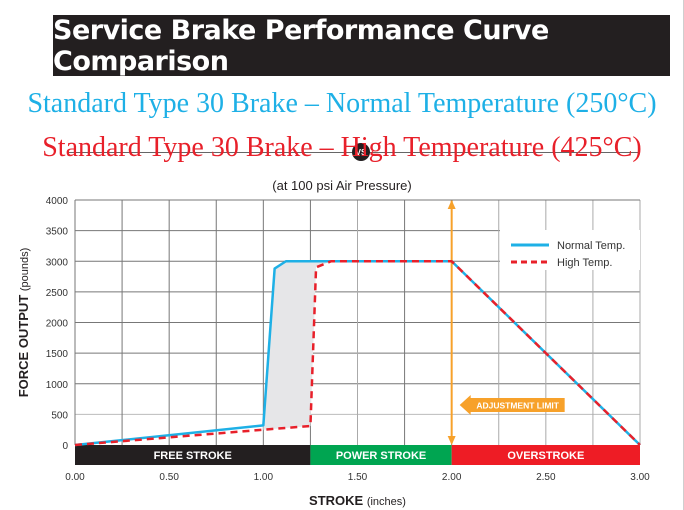 This screenshot has height=510, width=684. What do you see at coordinates (57, 385) in the screenshot?
I see `y-tick-label: 1000` at bounding box center [57, 385].